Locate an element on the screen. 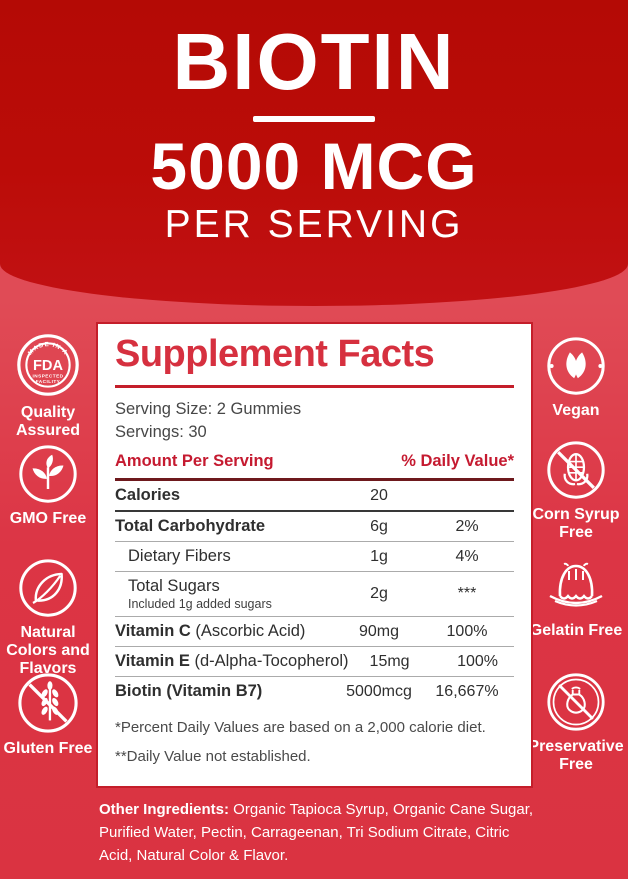 This screenshot has width=628, height=879. nutrient-daily-value: 2% is located at coordinates (467, 526).